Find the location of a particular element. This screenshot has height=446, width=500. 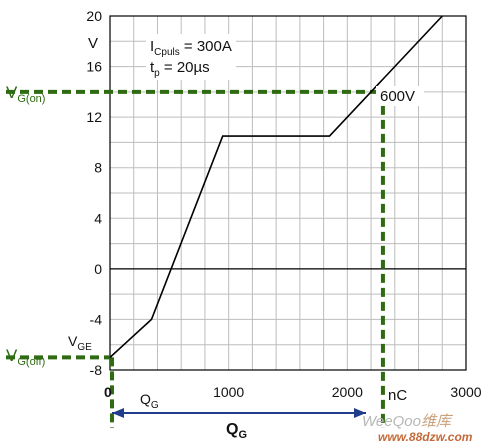

qg-arrow-label: QG is located at coordinates (236, 431).